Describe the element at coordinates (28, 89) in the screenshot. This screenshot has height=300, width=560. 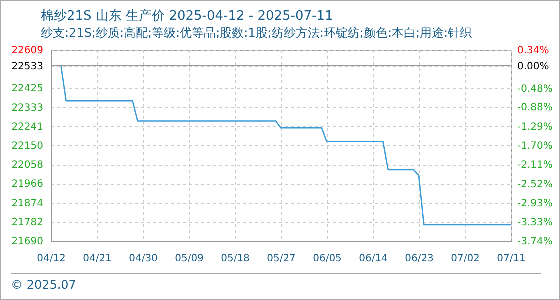
I see `y-tick-label: 22425` at that location.